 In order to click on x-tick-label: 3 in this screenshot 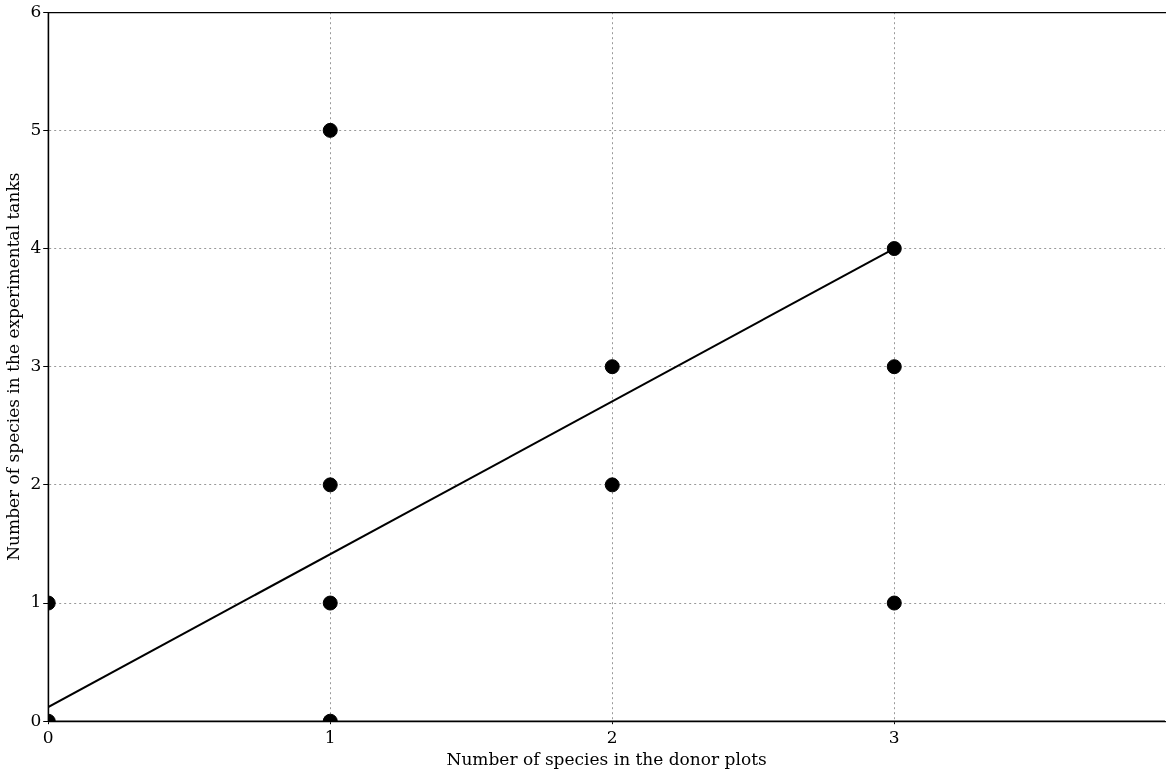, I will do `click(894, 736)`.